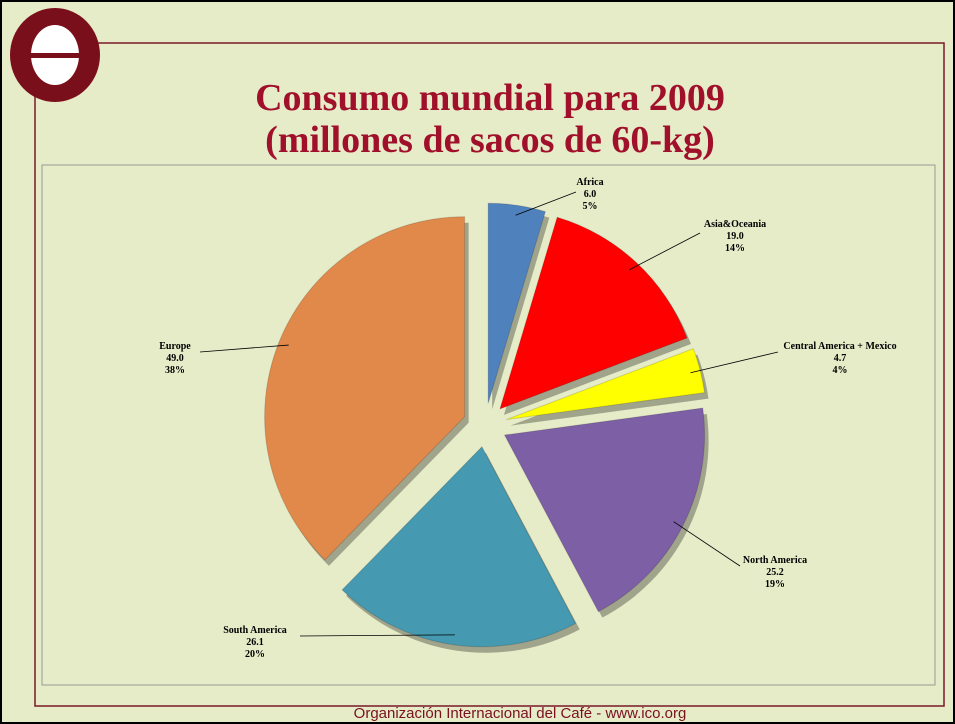  Describe the element at coordinates (590, 206) in the screenshot. I see `data-label: 5%` at that location.